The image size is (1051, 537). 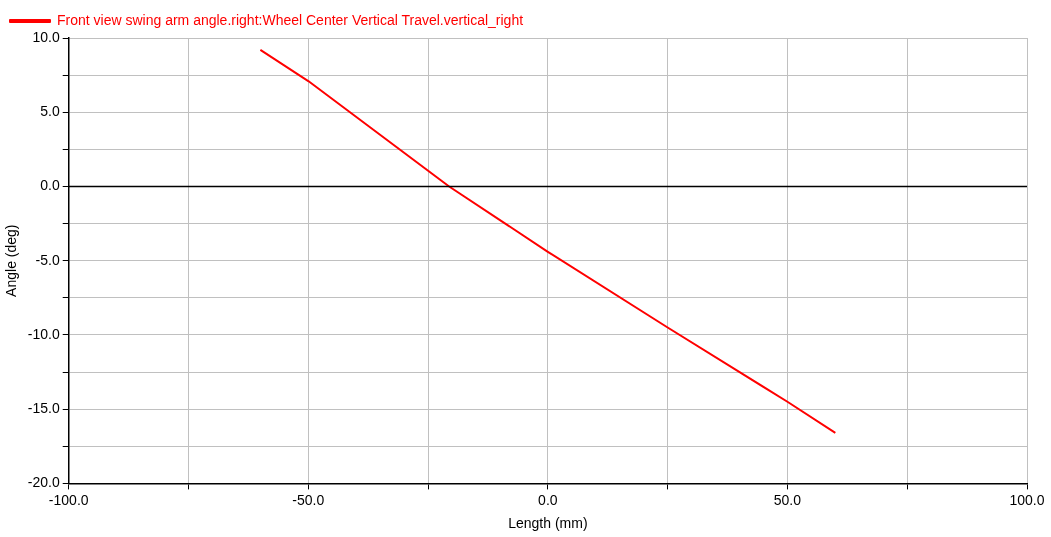 I want to click on y-tick-label: -15.0, so click(x=43, y=408).